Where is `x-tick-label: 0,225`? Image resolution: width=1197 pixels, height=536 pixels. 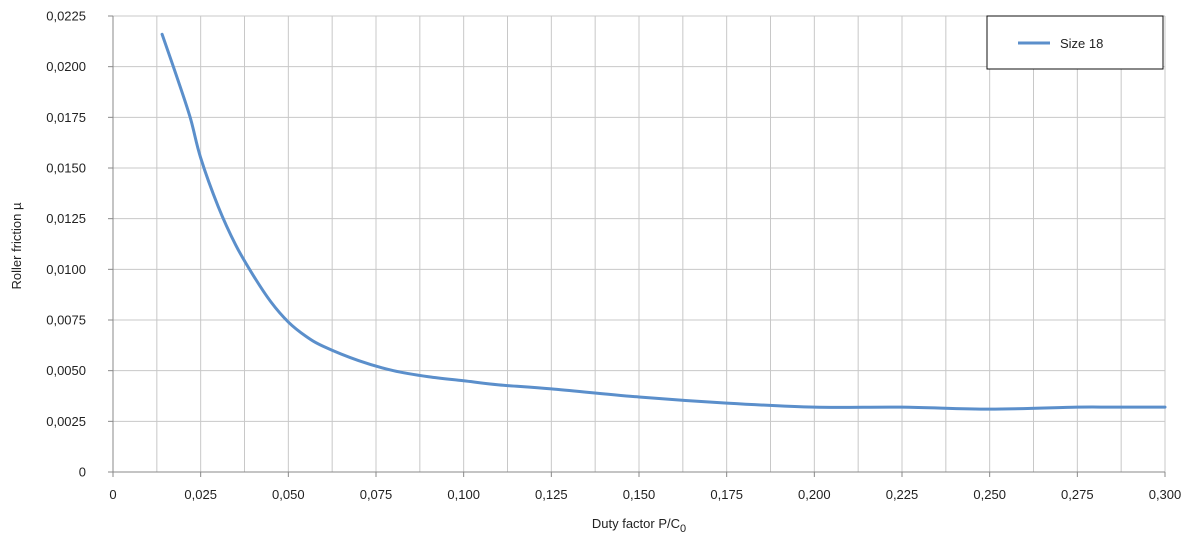 x-tick-label: 0,225 is located at coordinates (902, 494).